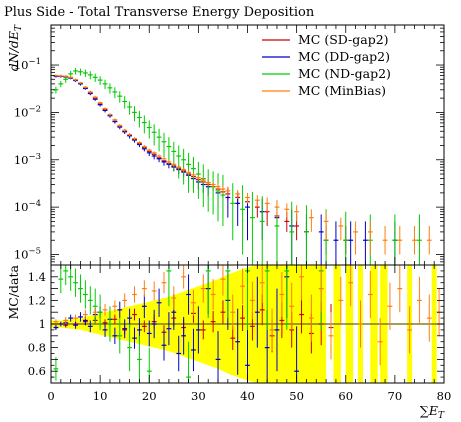  What do you see at coordinates (27, 206) in the screenshot?
I see `y-tick-label: 10⁻⁴` at bounding box center [27, 206].